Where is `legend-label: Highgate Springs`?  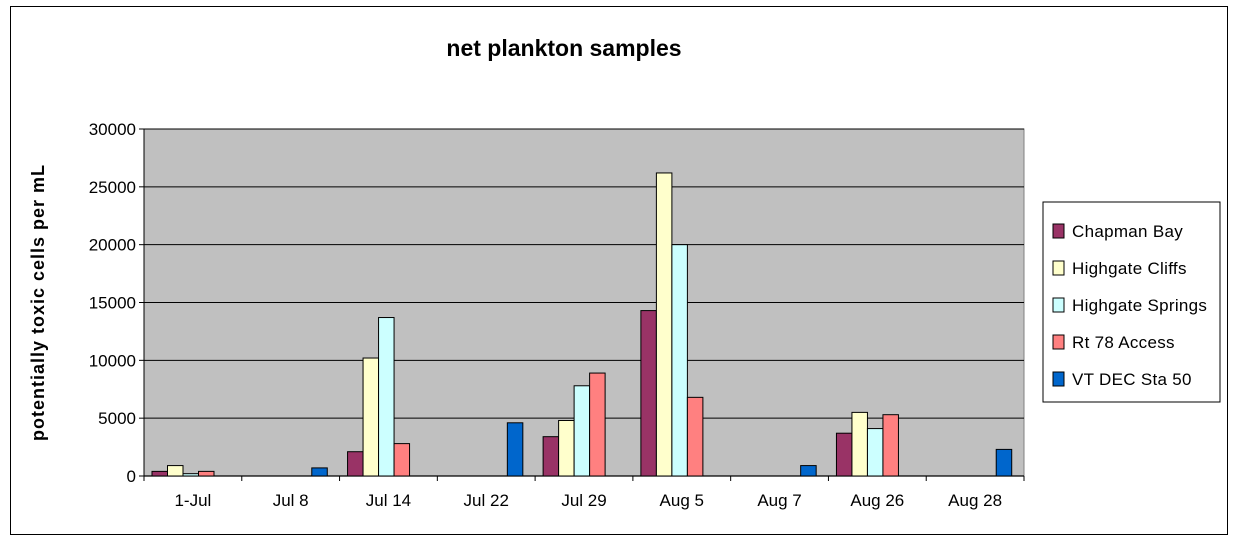
legend-label: Highgate Springs is located at coordinates (1139, 305).